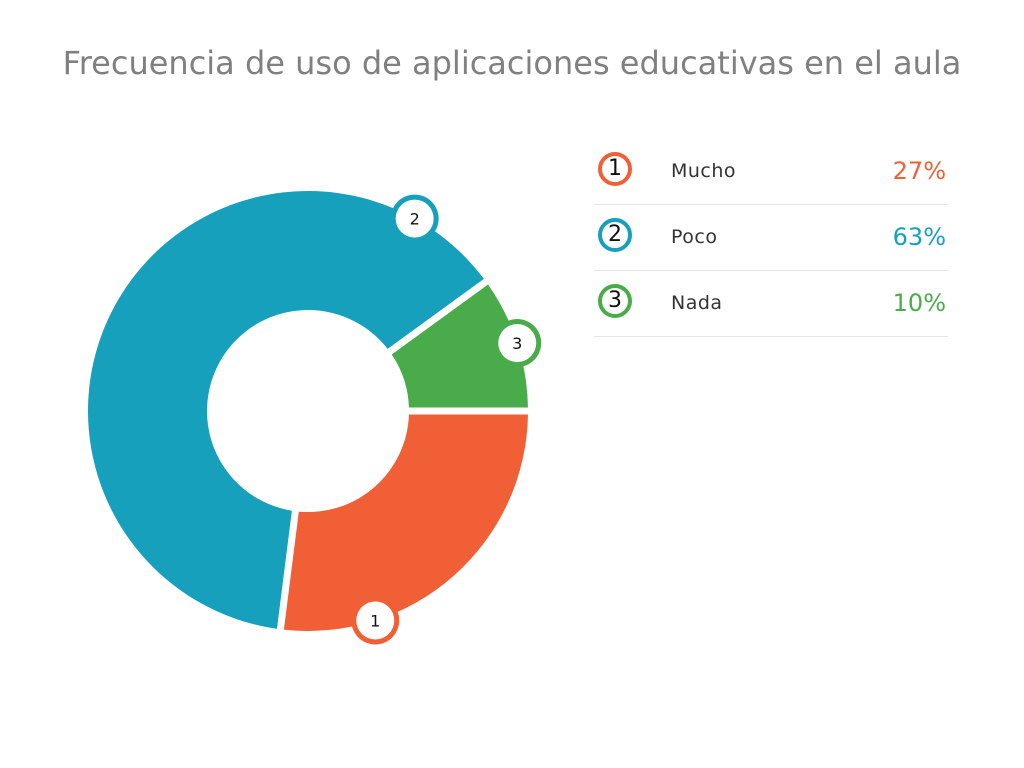  Describe the element at coordinates (771, 304) in the screenshot. I see `legend-item-nada: 3 Nada 10%` at that location.